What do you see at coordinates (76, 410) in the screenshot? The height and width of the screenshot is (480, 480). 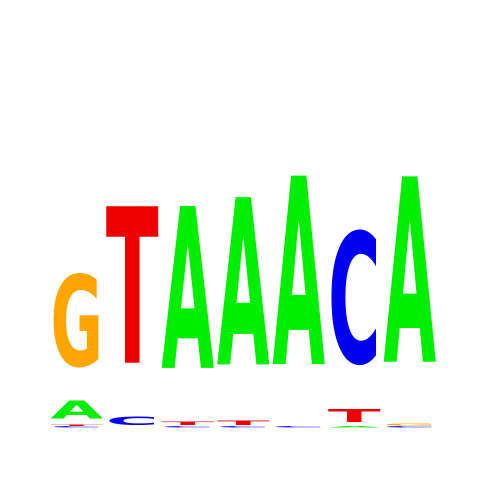 I see `logo-letter-A-pos1: A` at bounding box center [76, 410].